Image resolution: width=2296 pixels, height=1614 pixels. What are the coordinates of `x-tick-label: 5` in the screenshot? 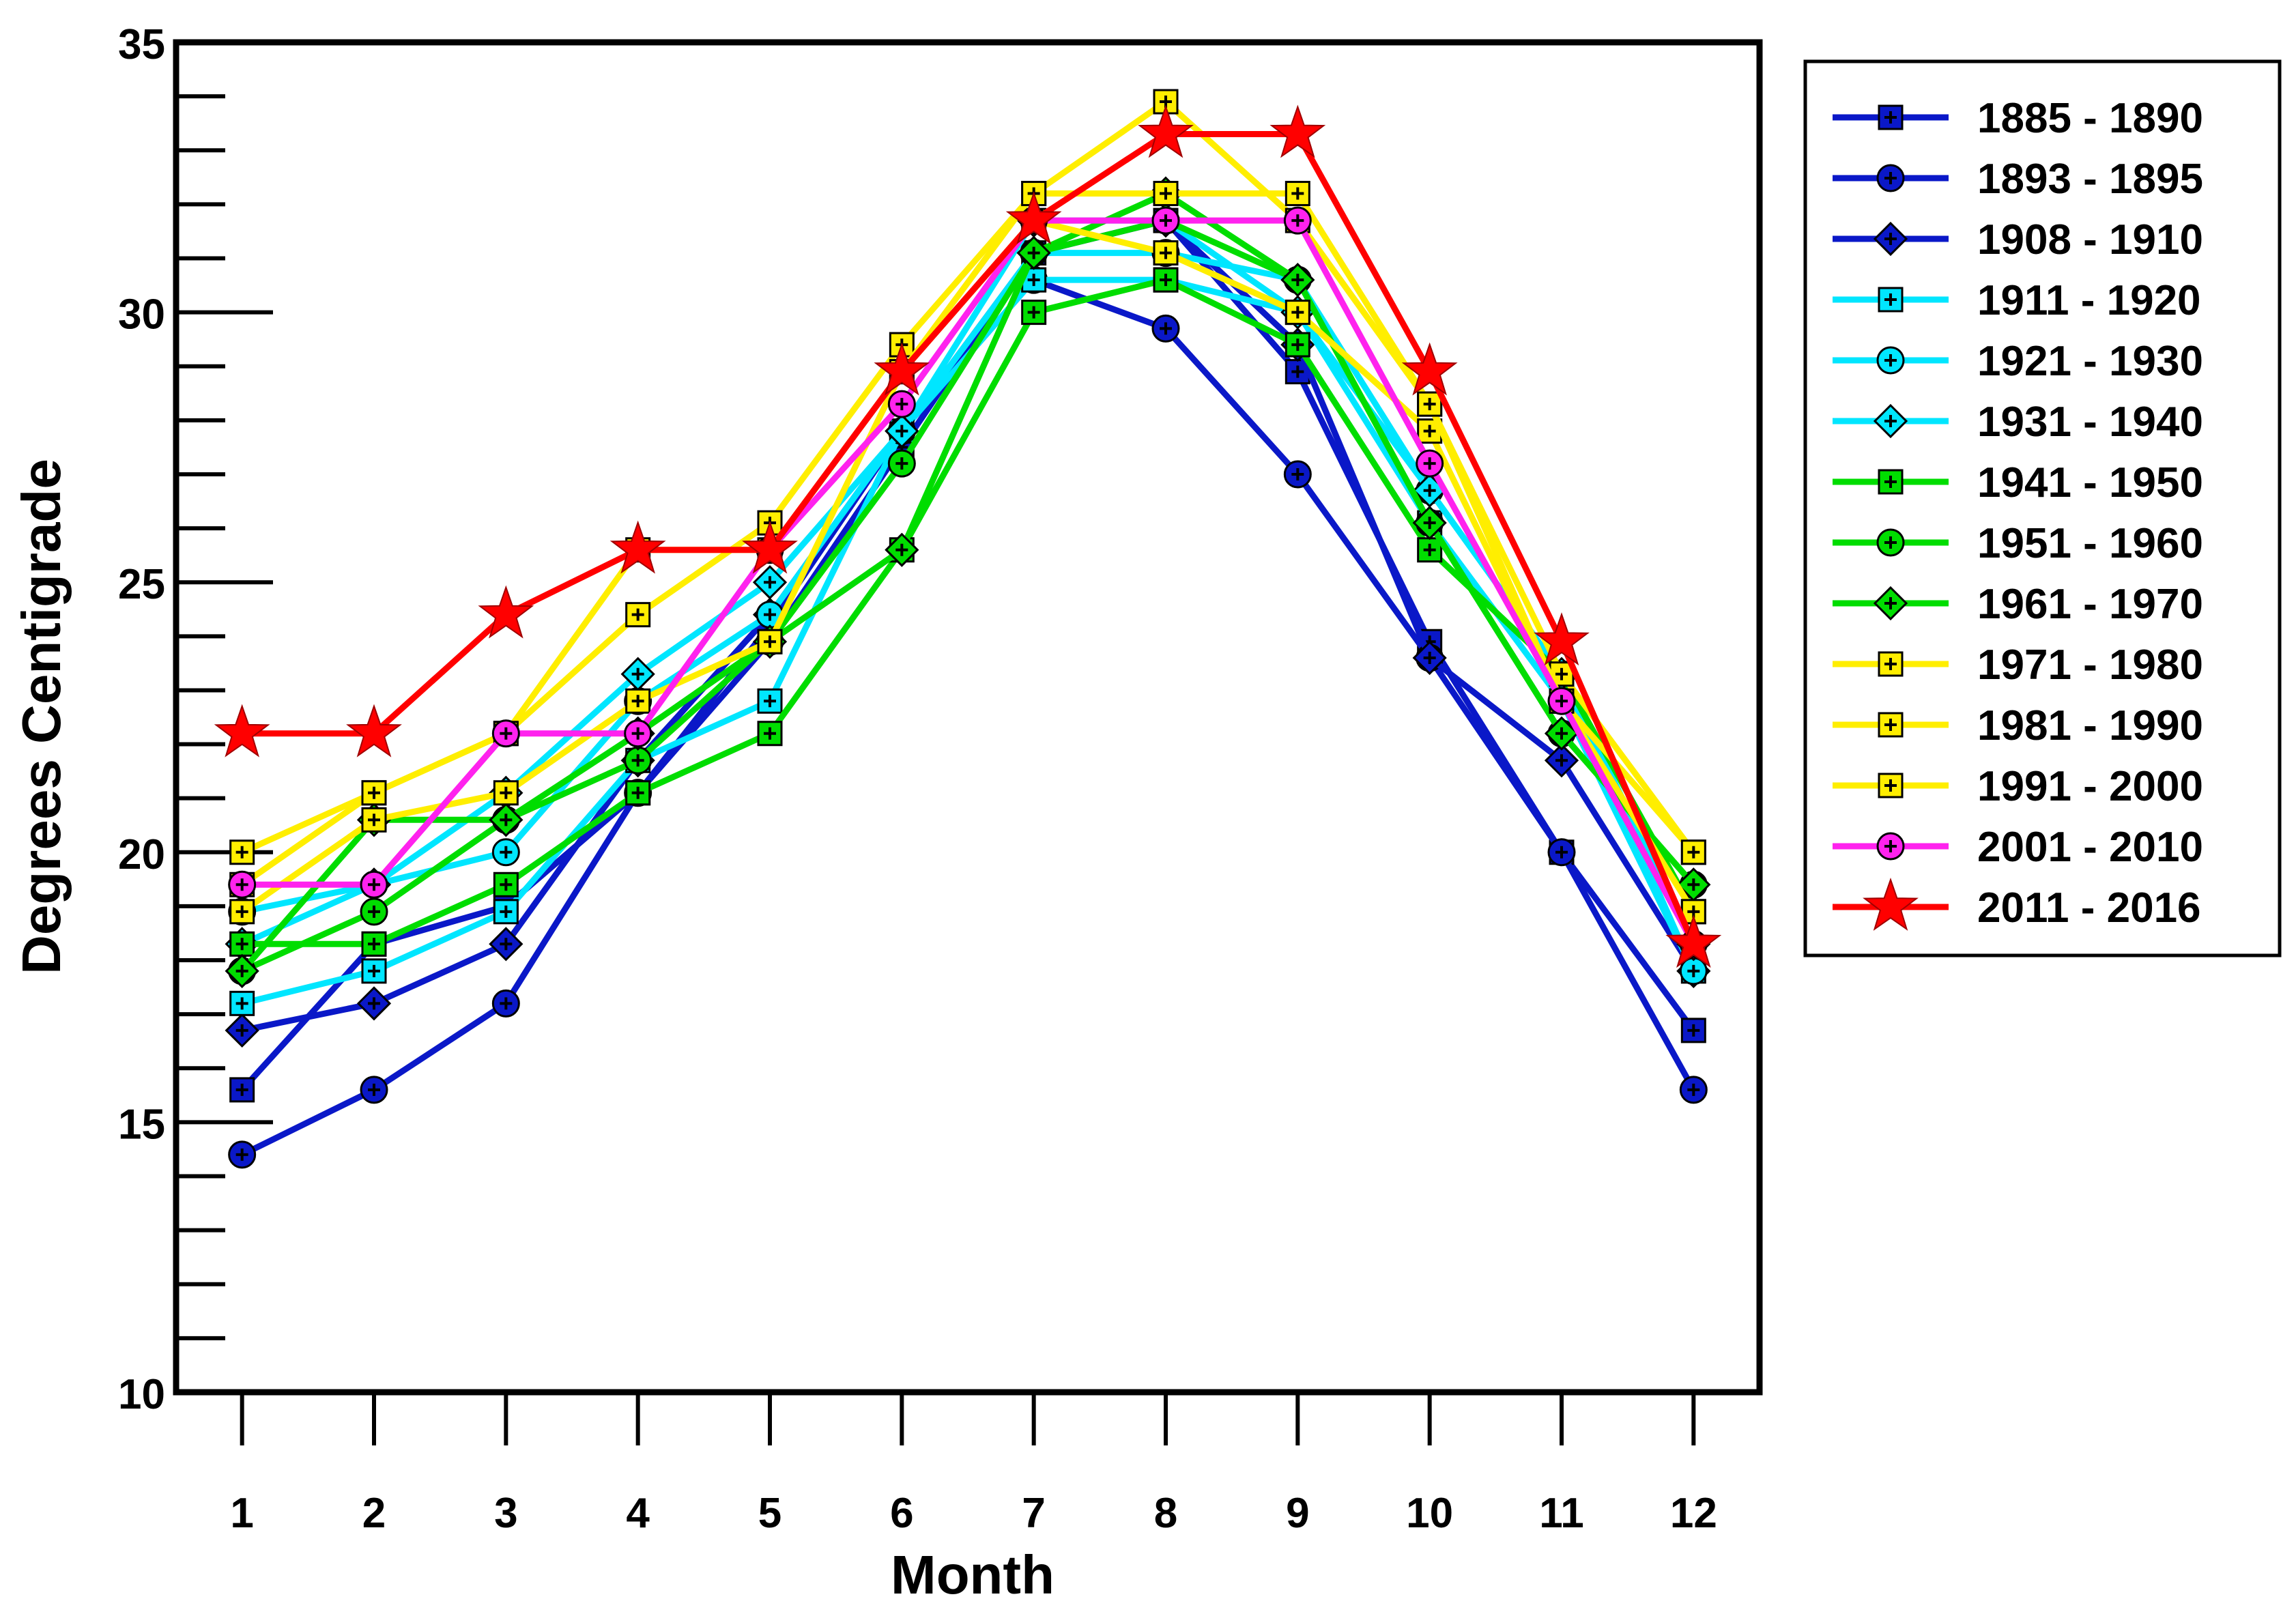 It's located at (769, 1513).